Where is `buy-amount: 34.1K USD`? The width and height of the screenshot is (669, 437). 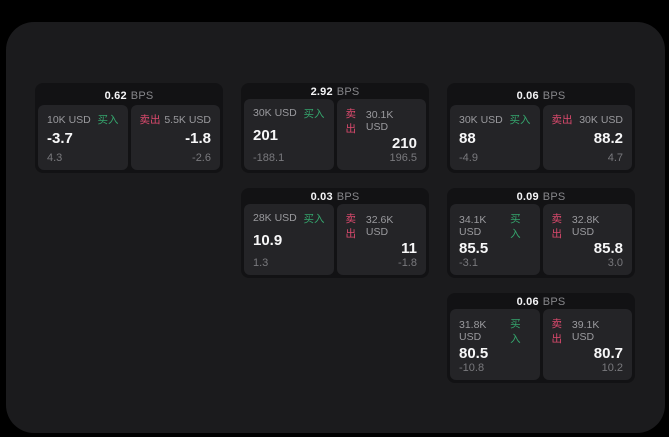
buy-amount: 34.1K USD is located at coordinates (473, 225).